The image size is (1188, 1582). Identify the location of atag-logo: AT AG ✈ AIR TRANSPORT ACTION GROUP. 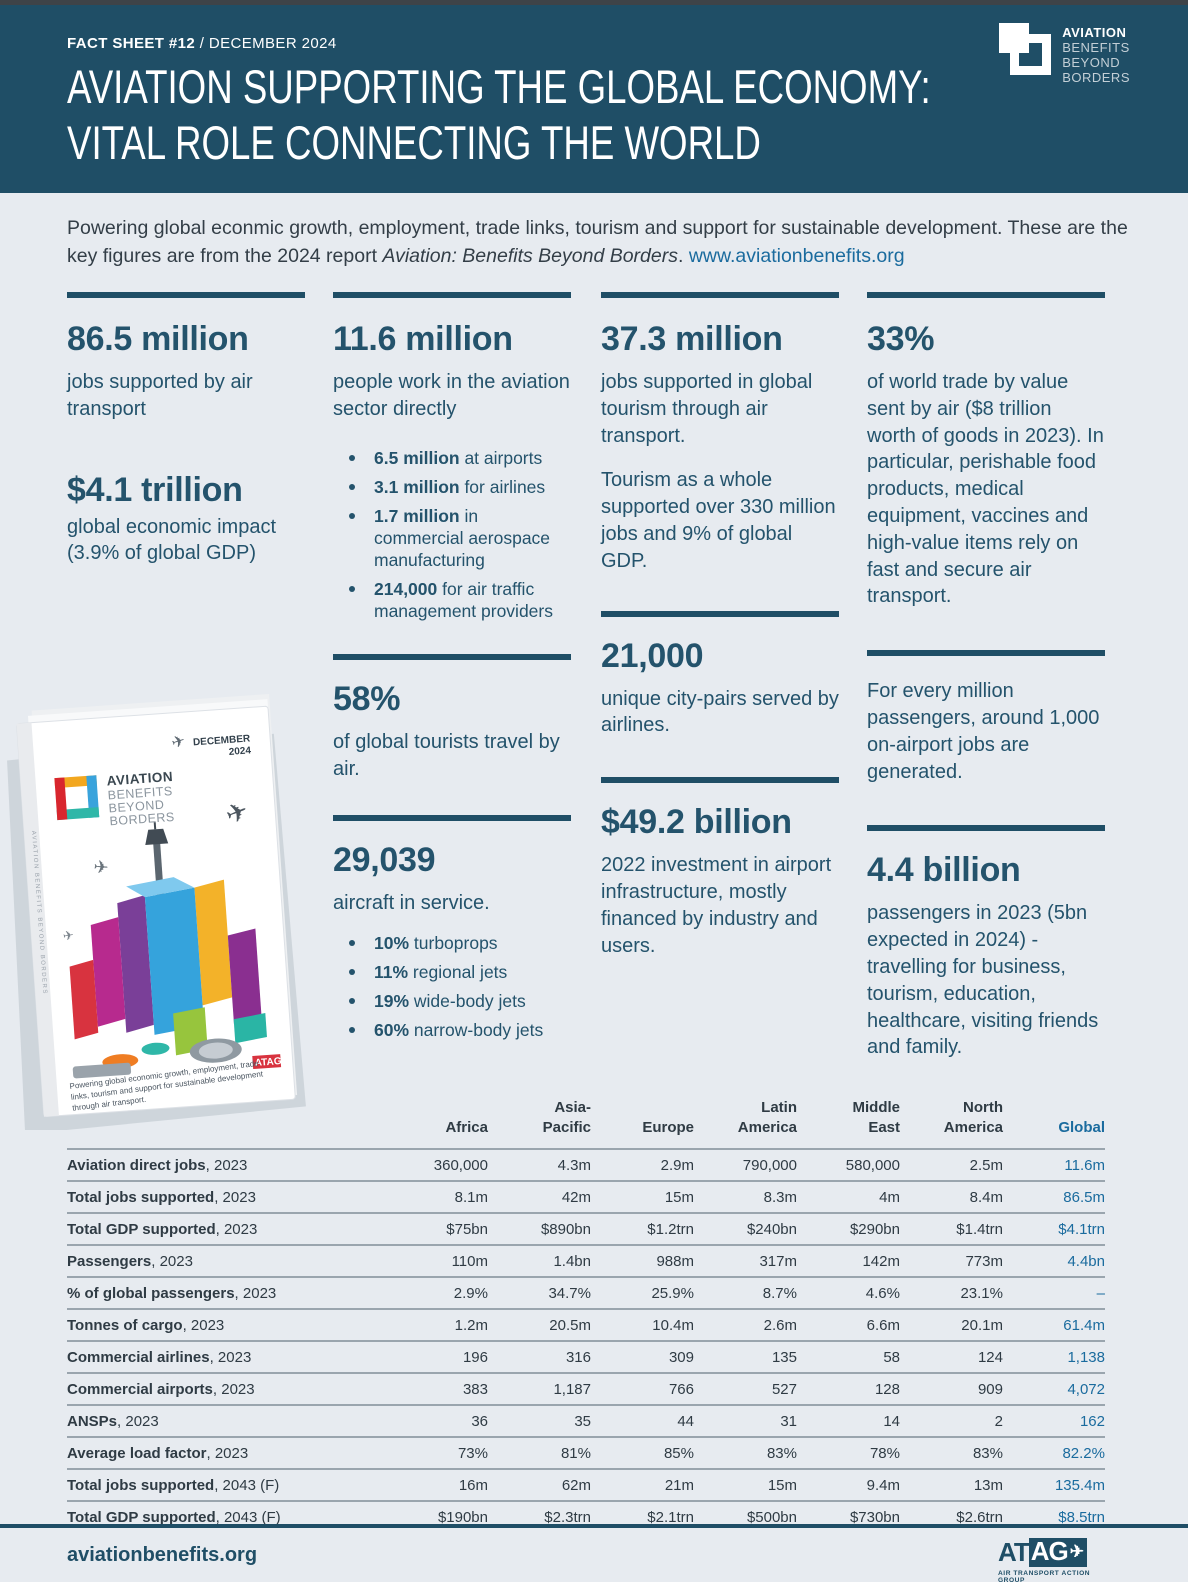
(1053, 1559).